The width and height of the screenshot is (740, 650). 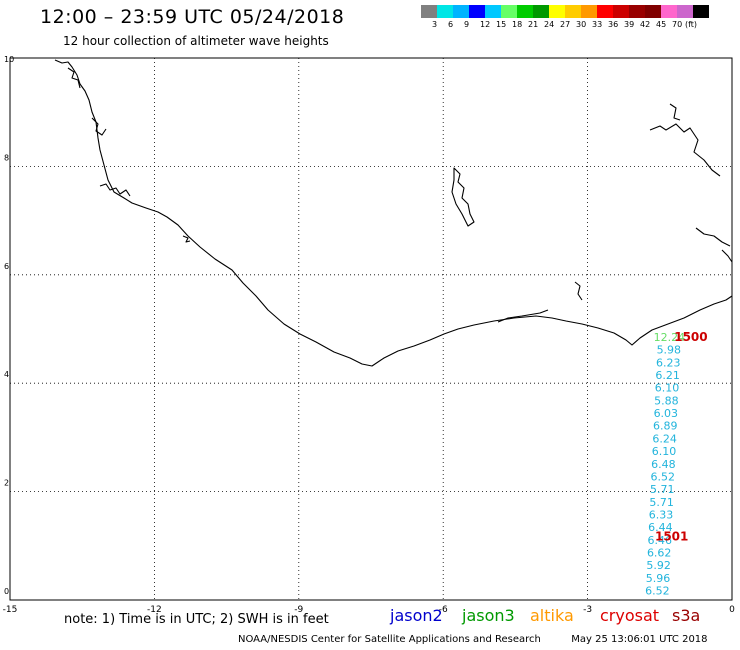 I want to click on y-tick-label: 10, so click(x=9, y=59).